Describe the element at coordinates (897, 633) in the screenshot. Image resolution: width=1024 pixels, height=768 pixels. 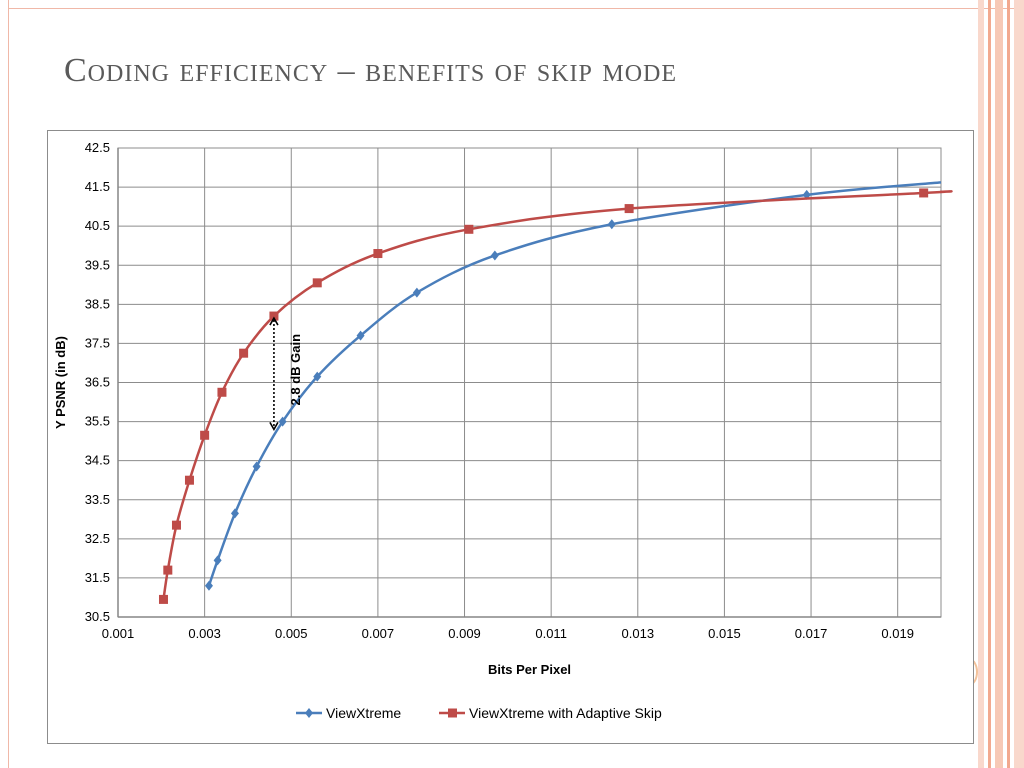
I see `x-tick-label: 0.019` at that location.